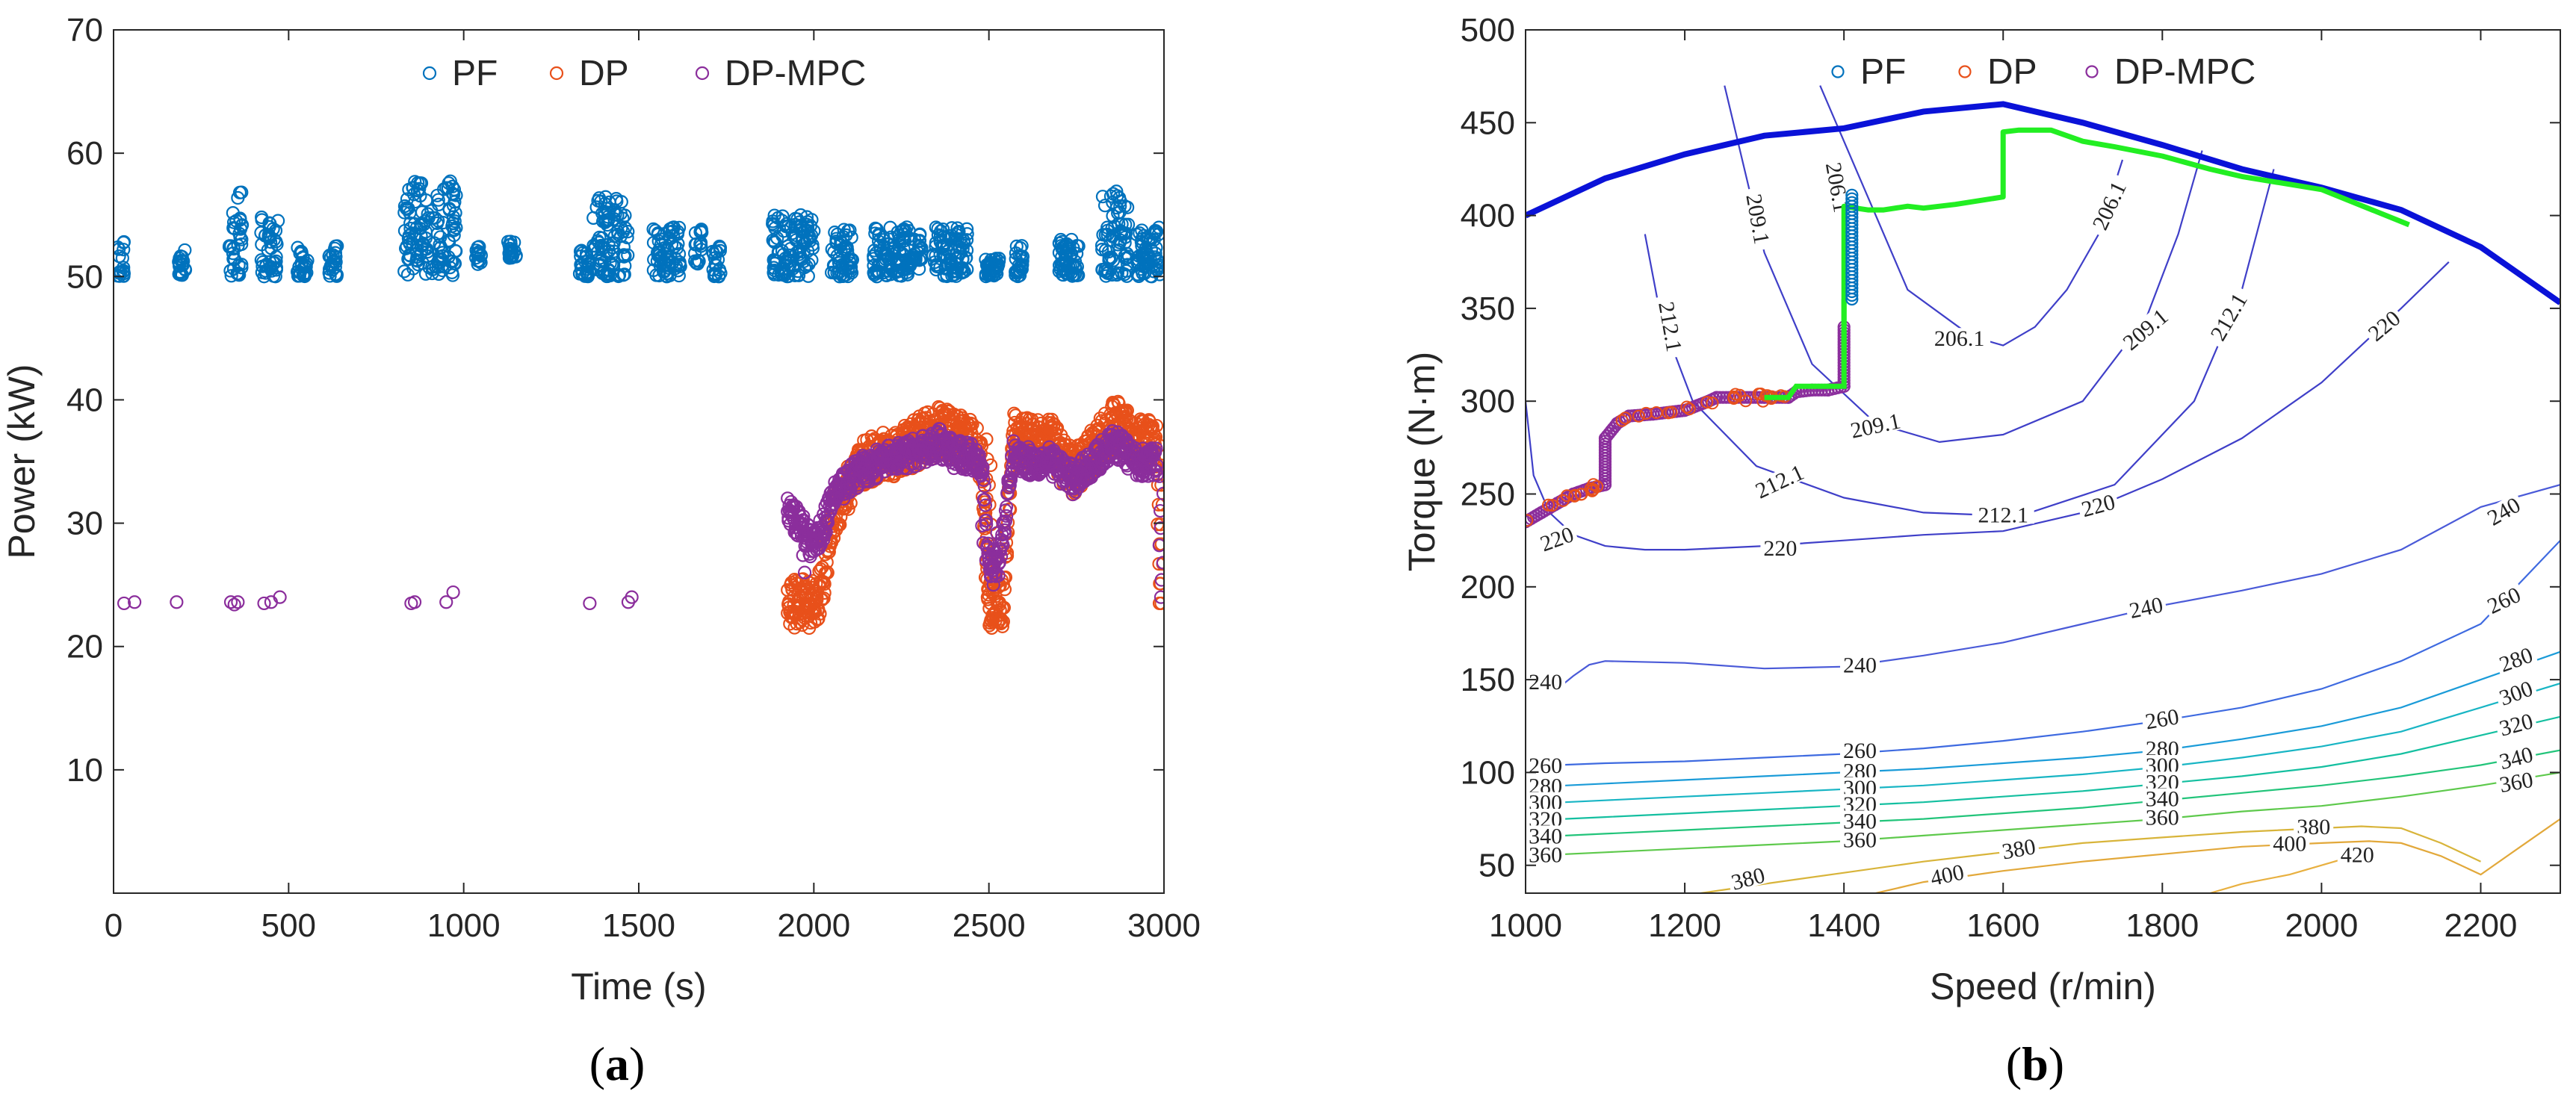 This screenshot has width=2576, height=1103. What do you see at coordinates (1488, 587) in the screenshot?
I see `chart-b-y-tick-label: 200` at bounding box center [1488, 587].